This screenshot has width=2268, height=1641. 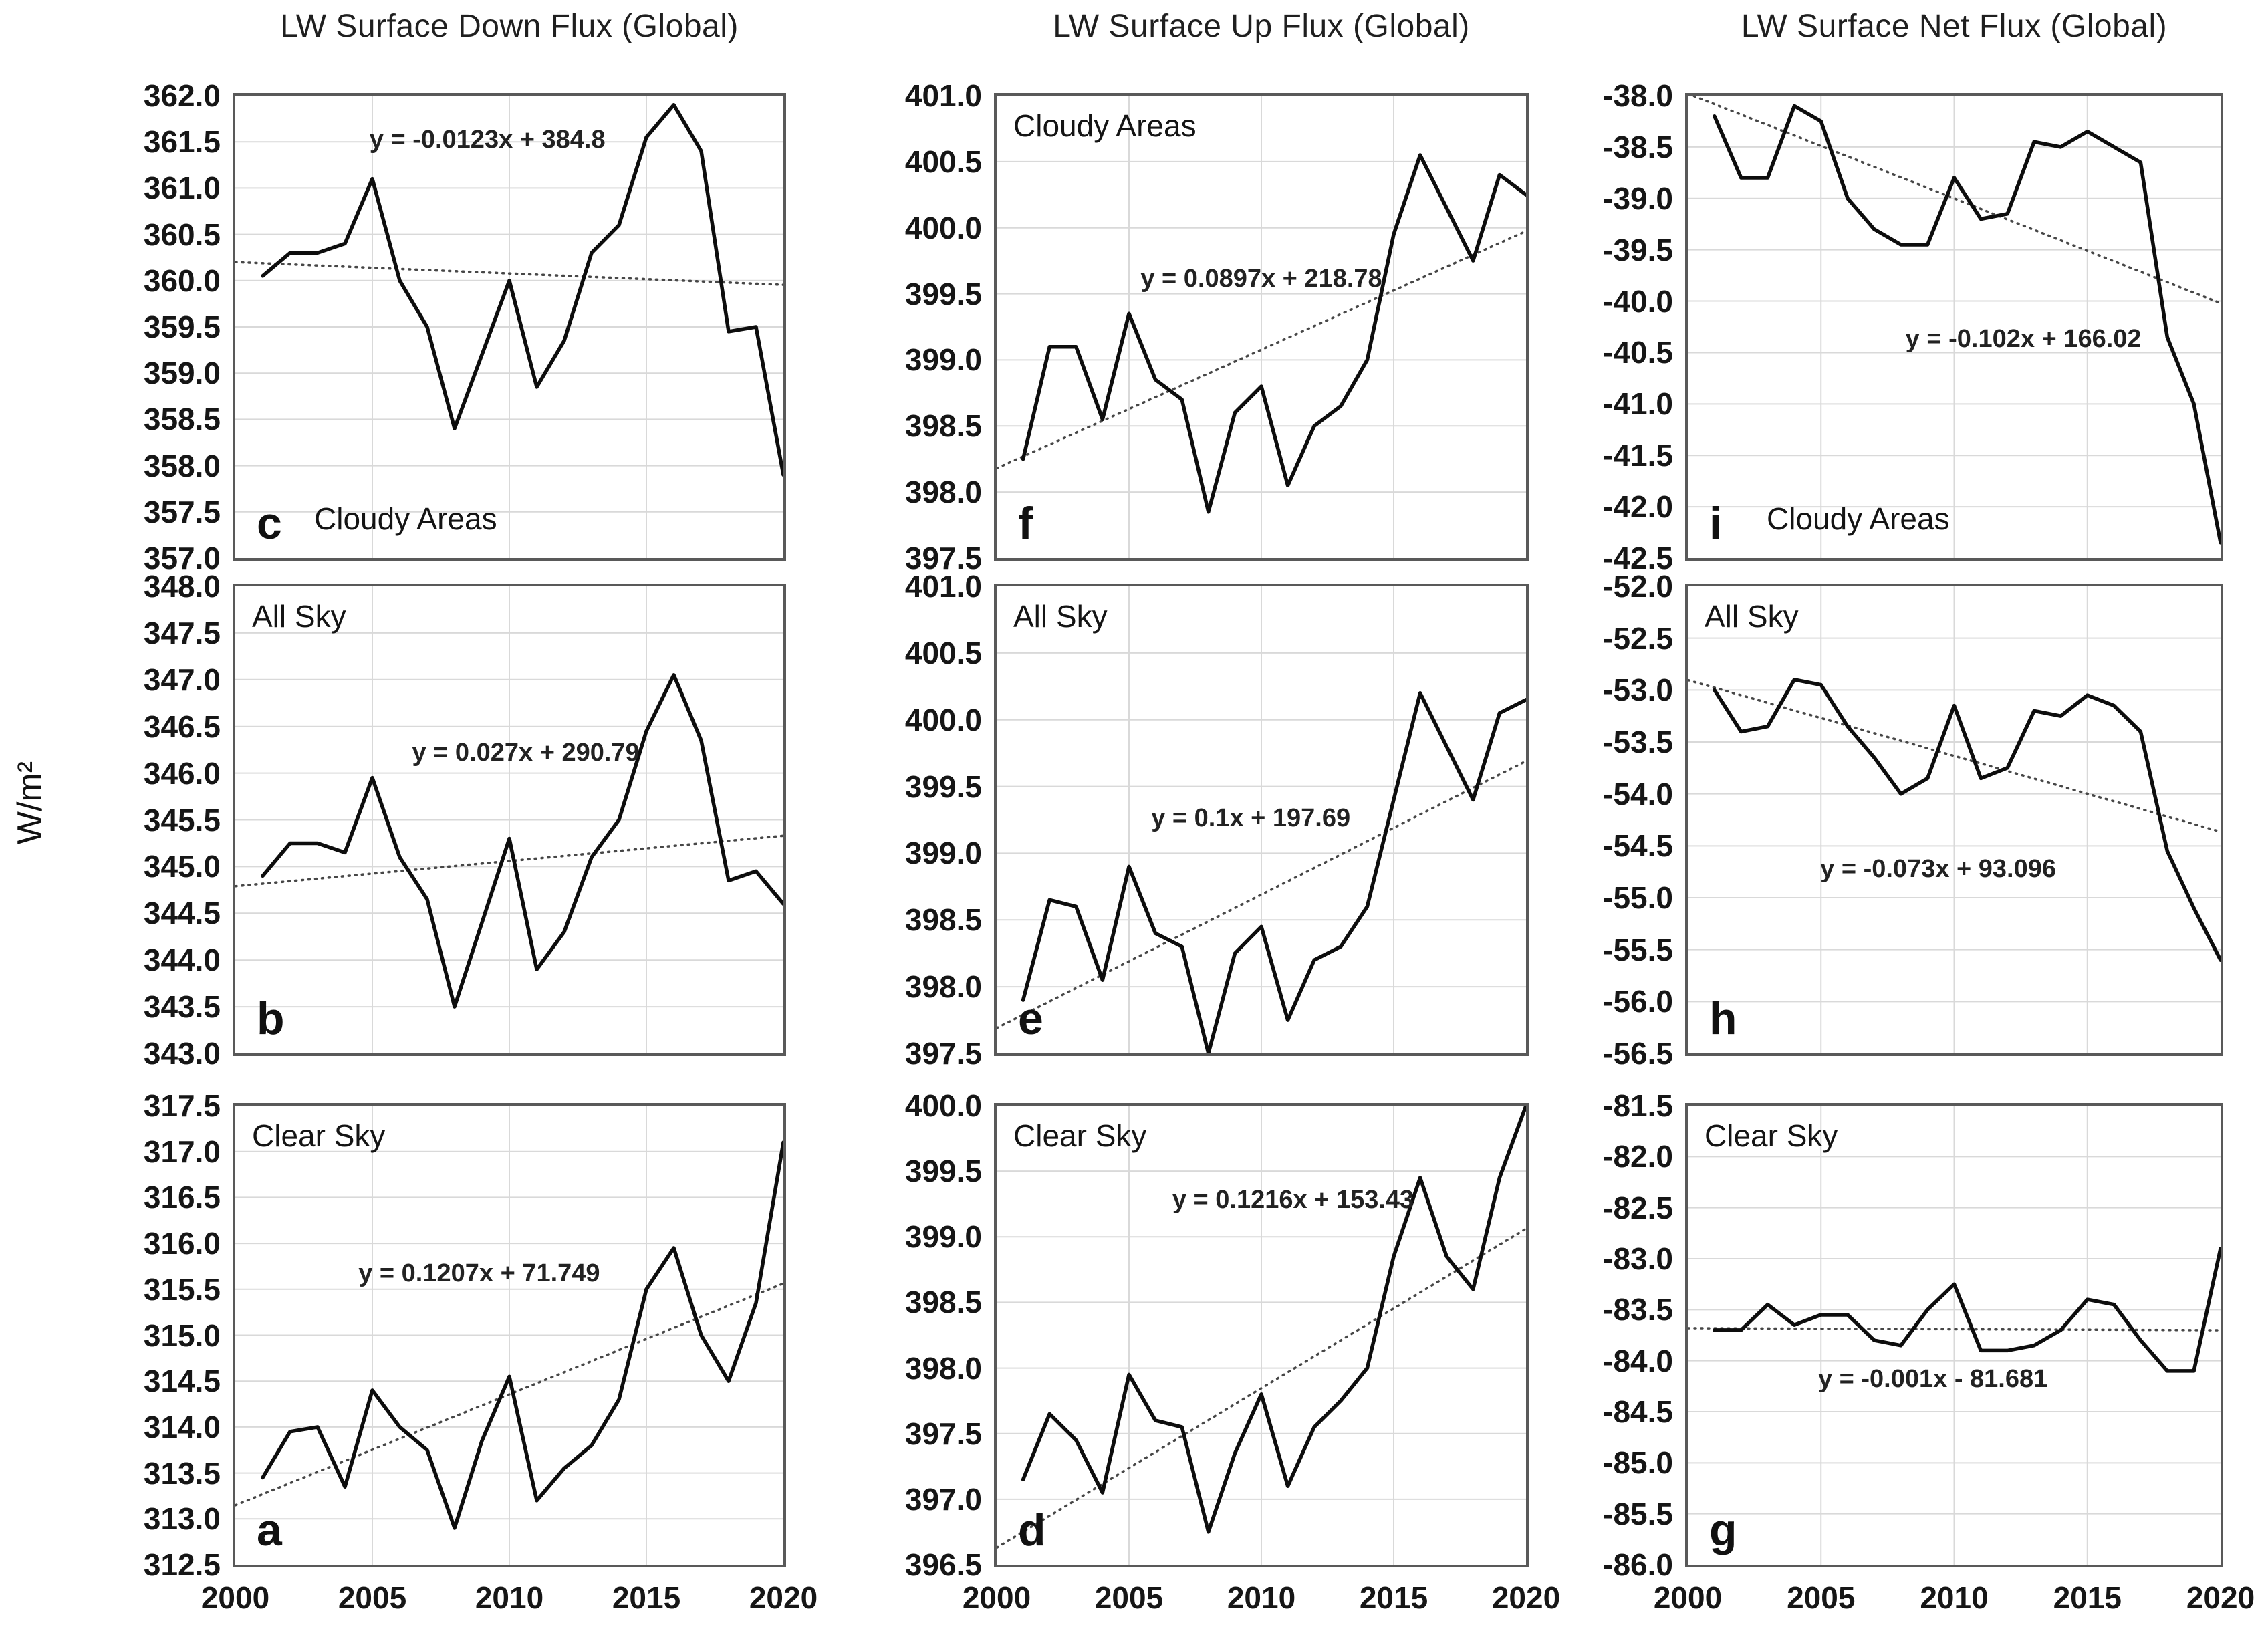 What do you see at coordinates (1638, 198) in the screenshot?
I see `y-axis-tick-label: -39.0` at bounding box center [1638, 198].